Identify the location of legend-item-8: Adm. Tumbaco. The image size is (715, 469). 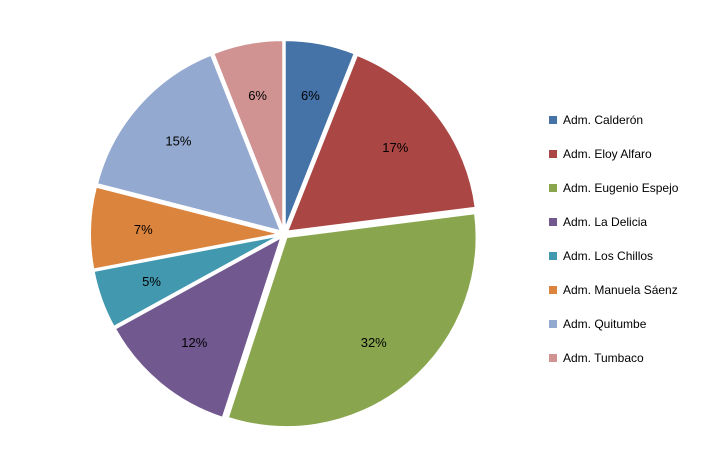
(613, 358).